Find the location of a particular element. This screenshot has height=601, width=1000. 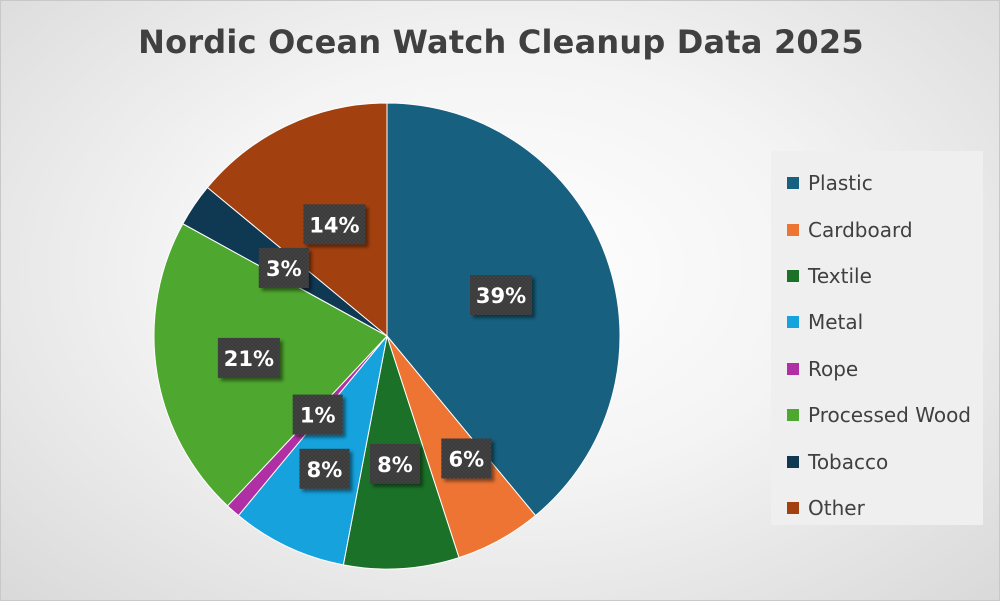

data-label-textile: 8% is located at coordinates (395, 463).